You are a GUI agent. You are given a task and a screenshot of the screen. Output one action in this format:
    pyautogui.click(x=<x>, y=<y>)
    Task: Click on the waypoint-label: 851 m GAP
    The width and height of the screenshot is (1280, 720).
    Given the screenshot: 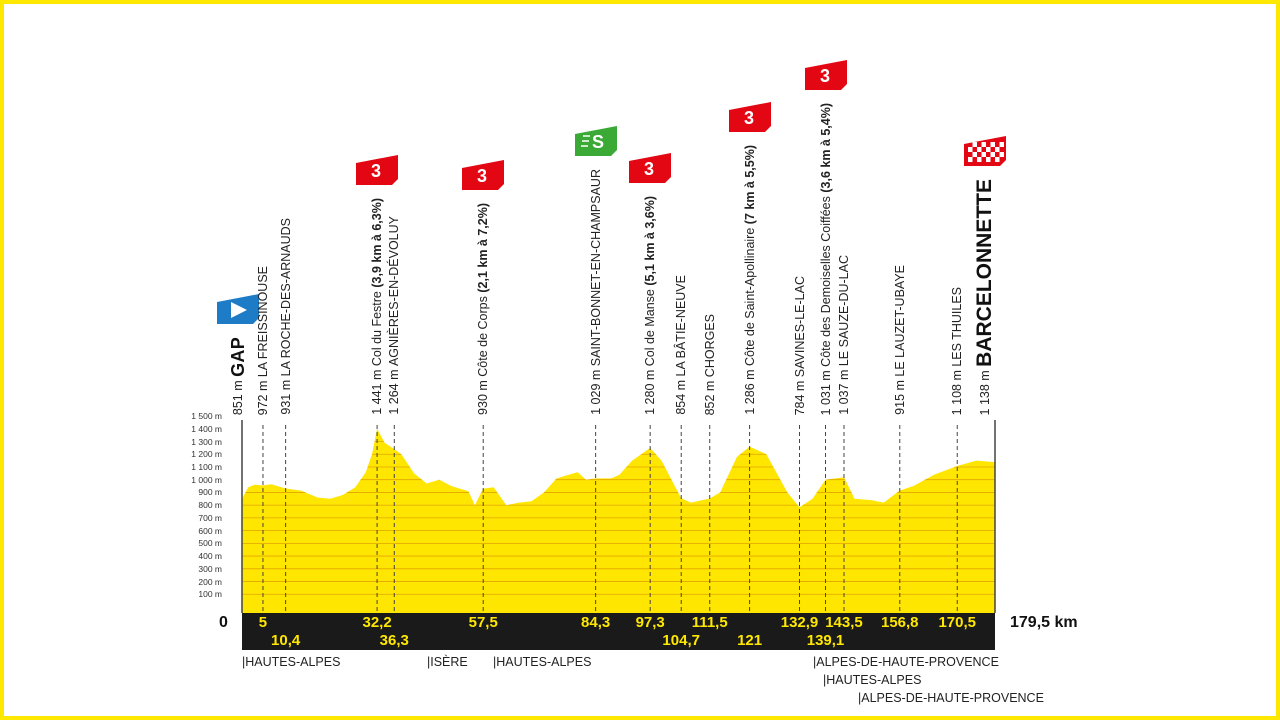 What is the action you would take?
    pyautogui.click(x=238, y=376)
    